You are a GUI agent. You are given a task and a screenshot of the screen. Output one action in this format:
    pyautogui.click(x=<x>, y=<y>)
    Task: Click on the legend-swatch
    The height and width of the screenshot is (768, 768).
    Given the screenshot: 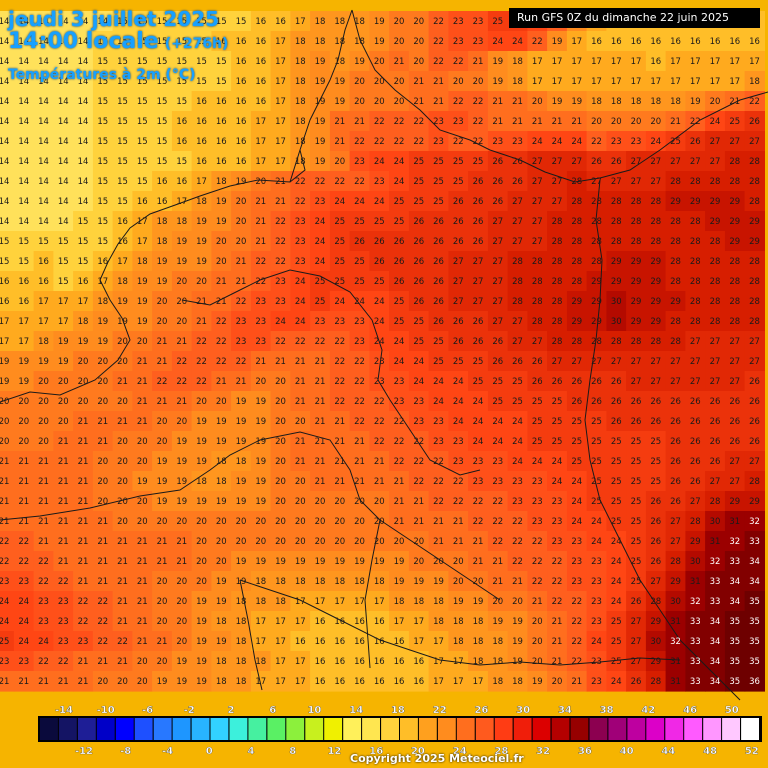 What is the action you would take?
    pyautogui.click(x=731, y=729)
    